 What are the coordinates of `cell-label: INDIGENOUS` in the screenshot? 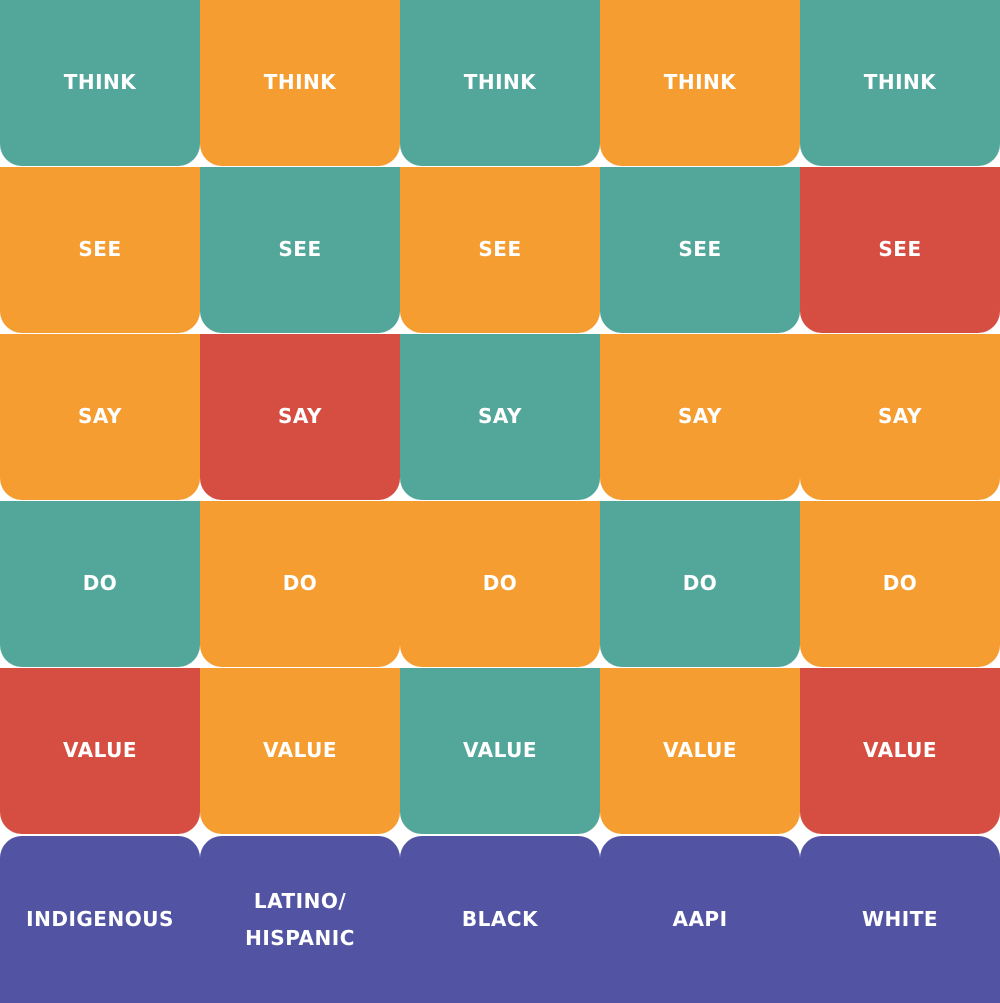 It's located at (100, 919).